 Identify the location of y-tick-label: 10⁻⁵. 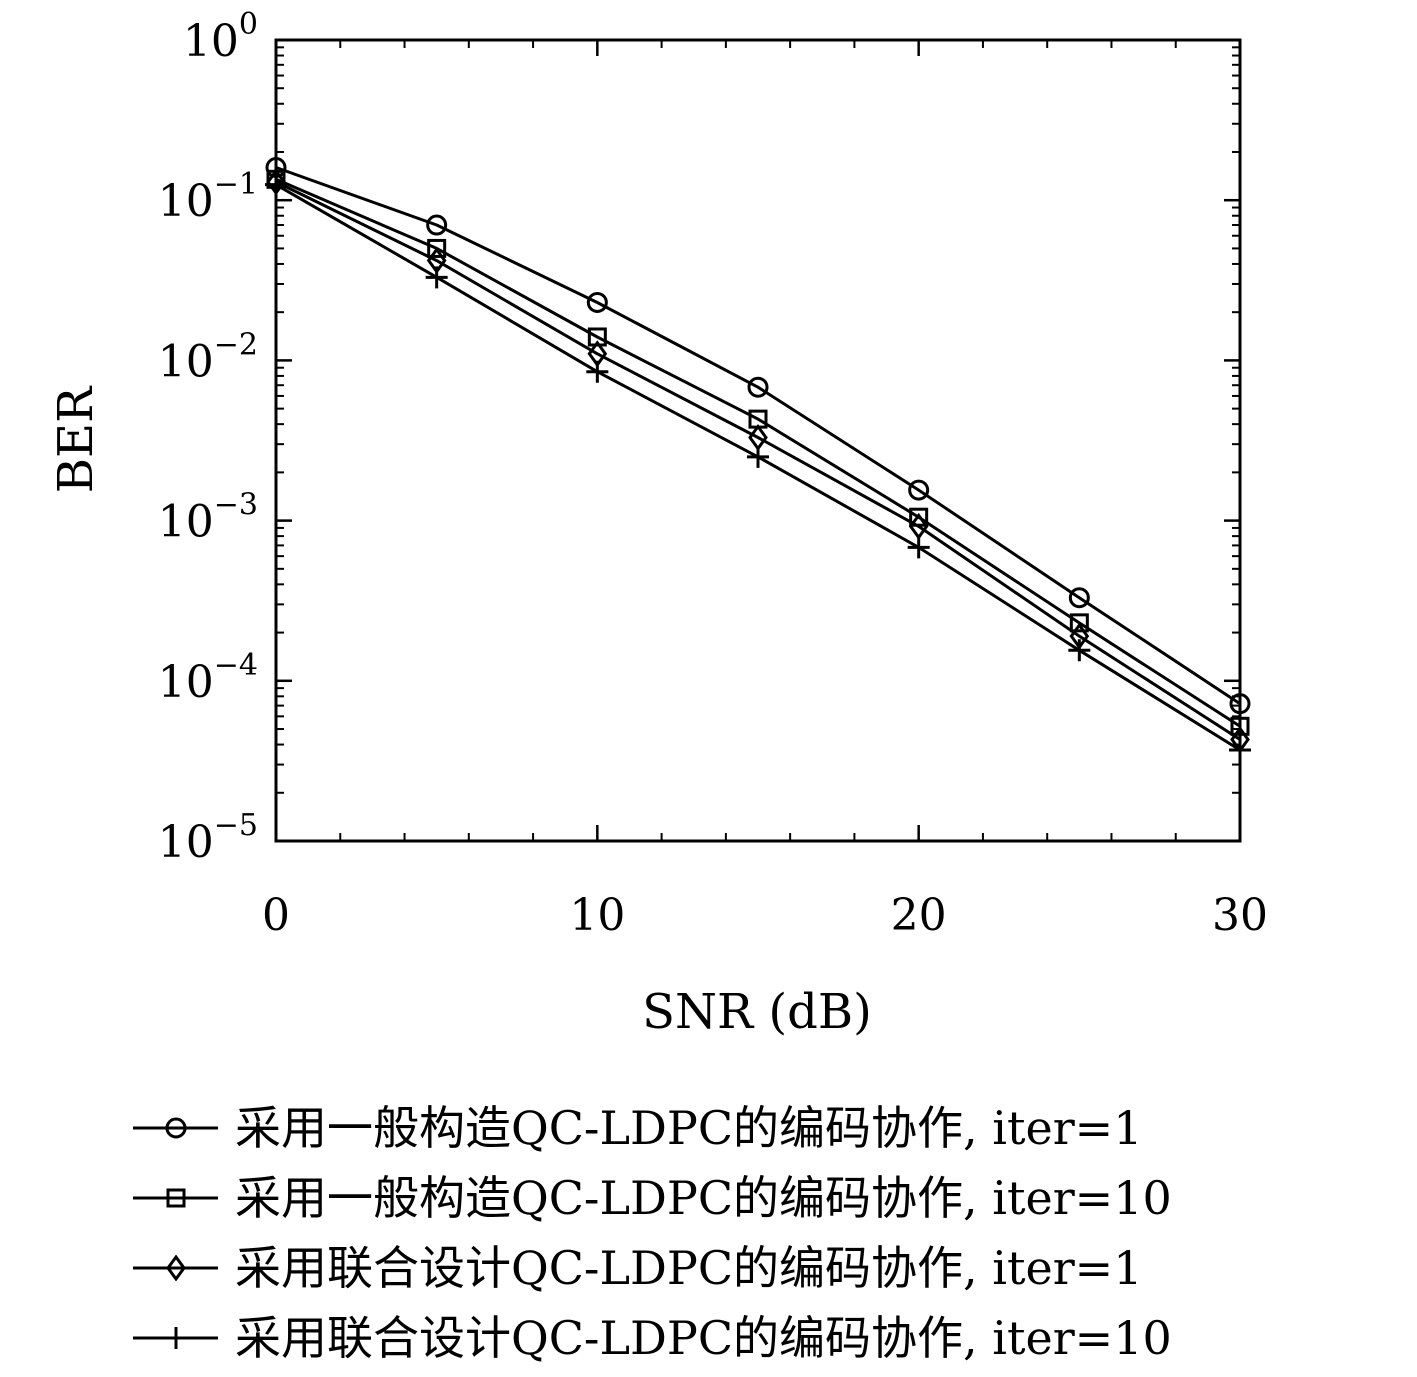
(208, 838).